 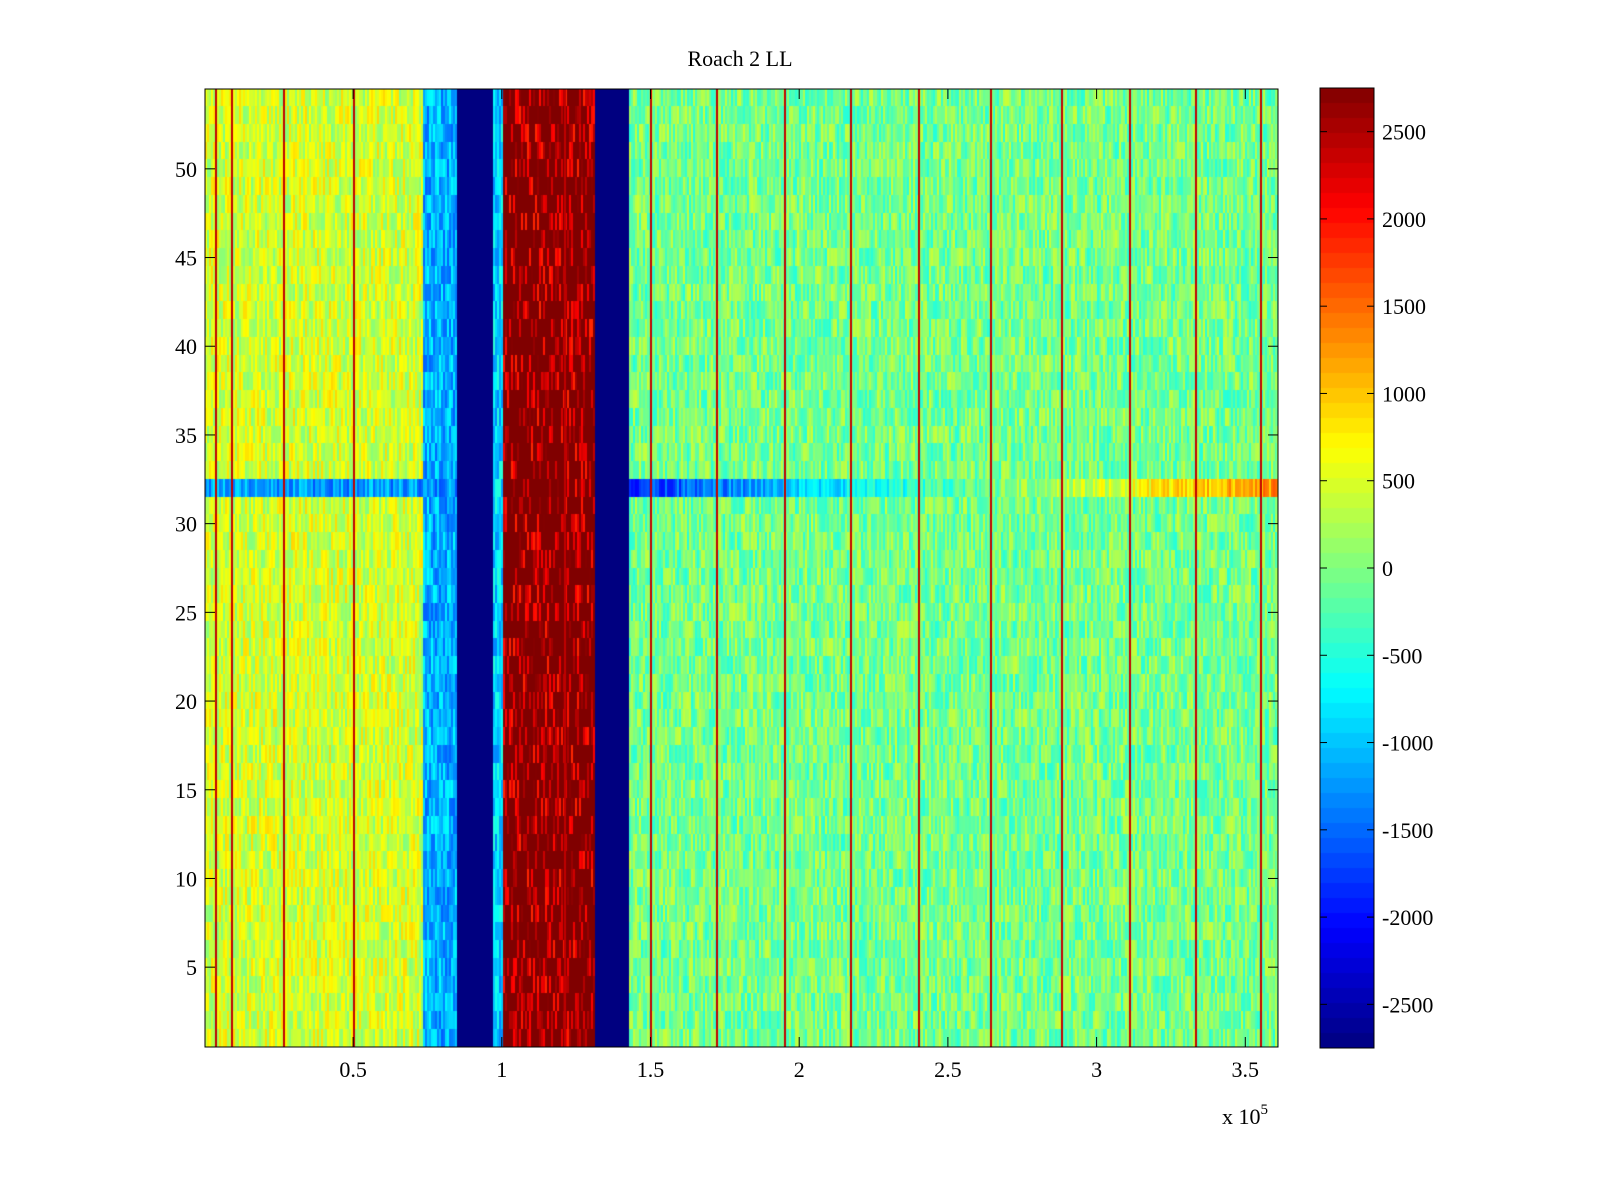 What do you see at coordinates (1404, 132) in the screenshot?
I see `colorbar-tick-label: 2500` at bounding box center [1404, 132].